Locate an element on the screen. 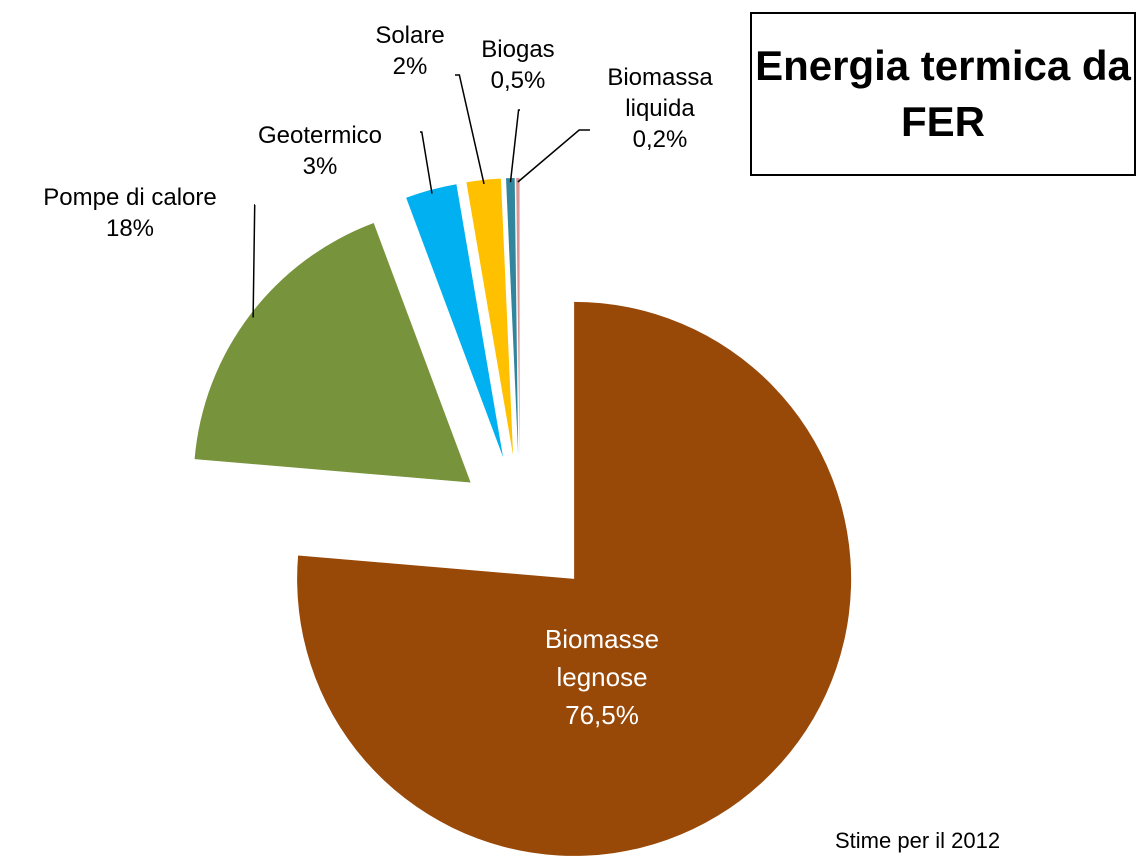 Image resolution: width=1138 pixels, height=860 pixels. value-label: 2% is located at coordinates (410, 66).